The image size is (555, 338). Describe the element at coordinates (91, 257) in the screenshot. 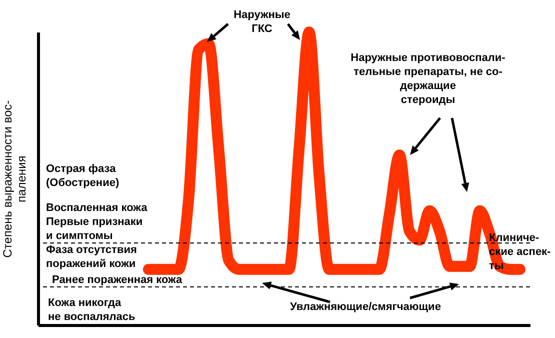

I see `annotation: Фаза отсутствия поражений кожи` at that location.